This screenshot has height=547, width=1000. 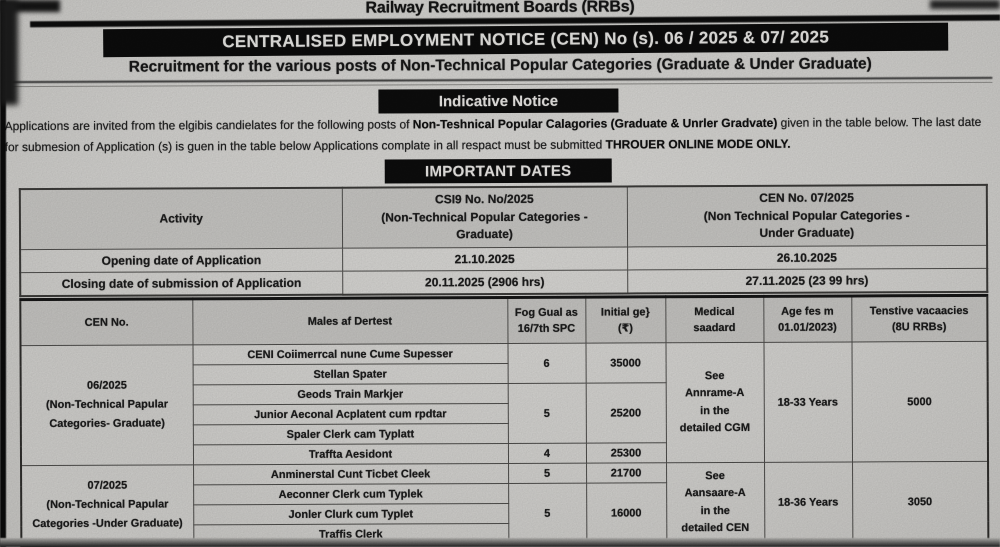 What do you see at coordinates (625, 413) in the screenshot?
I see `initial-pay-value: 25200` at bounding box center [625, 413].